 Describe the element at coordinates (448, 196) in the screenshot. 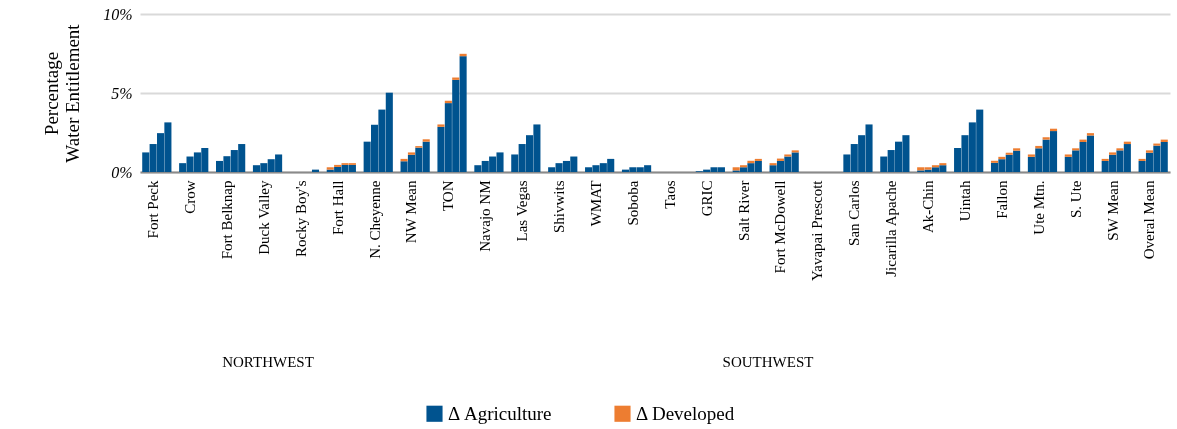

I see `x-tick-label: TON` at that location.